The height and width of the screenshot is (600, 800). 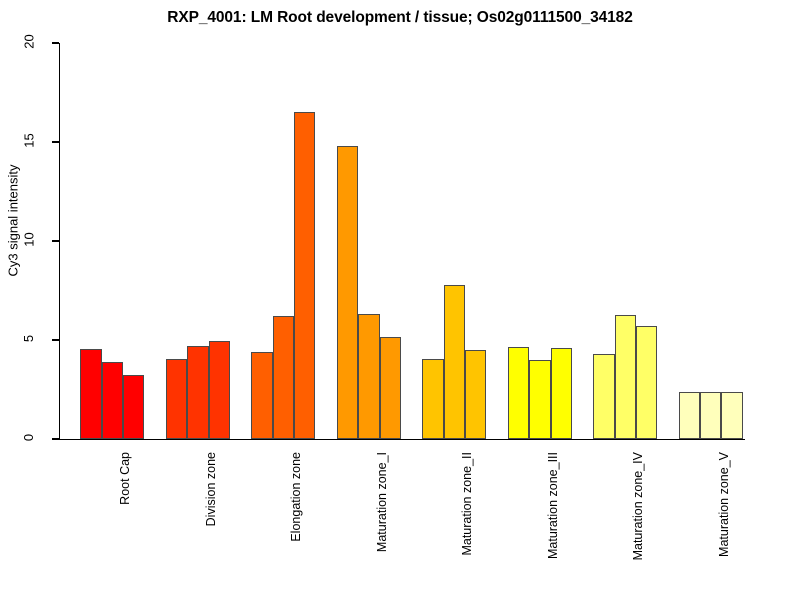 I want to click on x-axis-label-text: Maturation zone_II, so click(x=467, y=504).